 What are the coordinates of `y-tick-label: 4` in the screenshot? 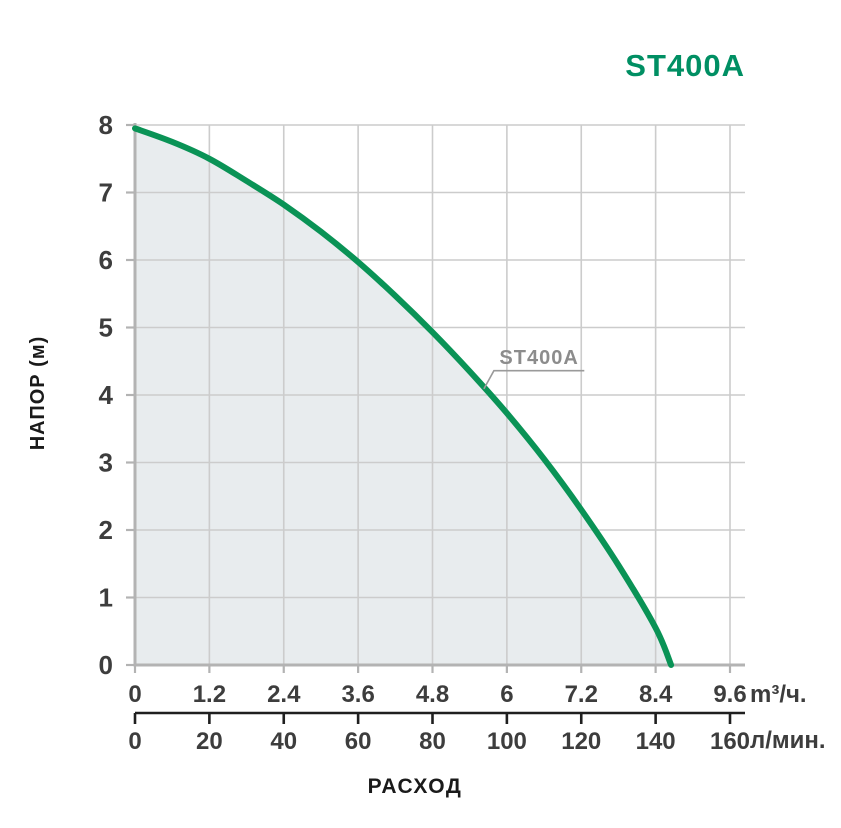 It's located at (106, 395).